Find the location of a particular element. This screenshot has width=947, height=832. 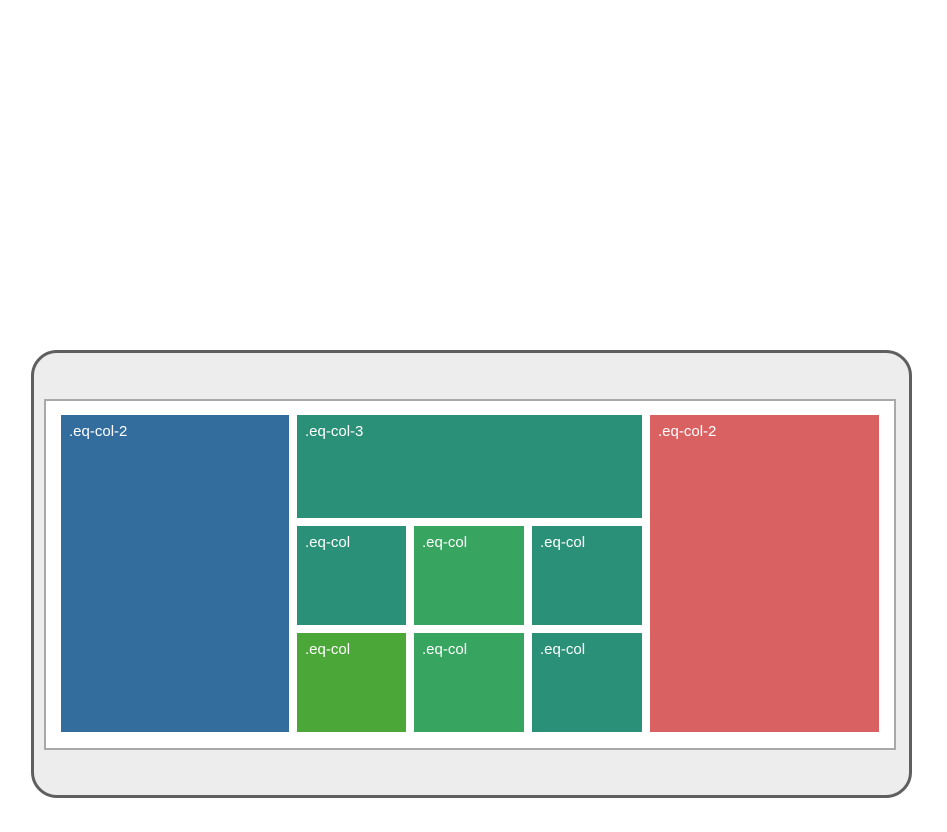

grid-cell-right-eq-col-2: .eq-col-2 is located at coordinates (764, 573).